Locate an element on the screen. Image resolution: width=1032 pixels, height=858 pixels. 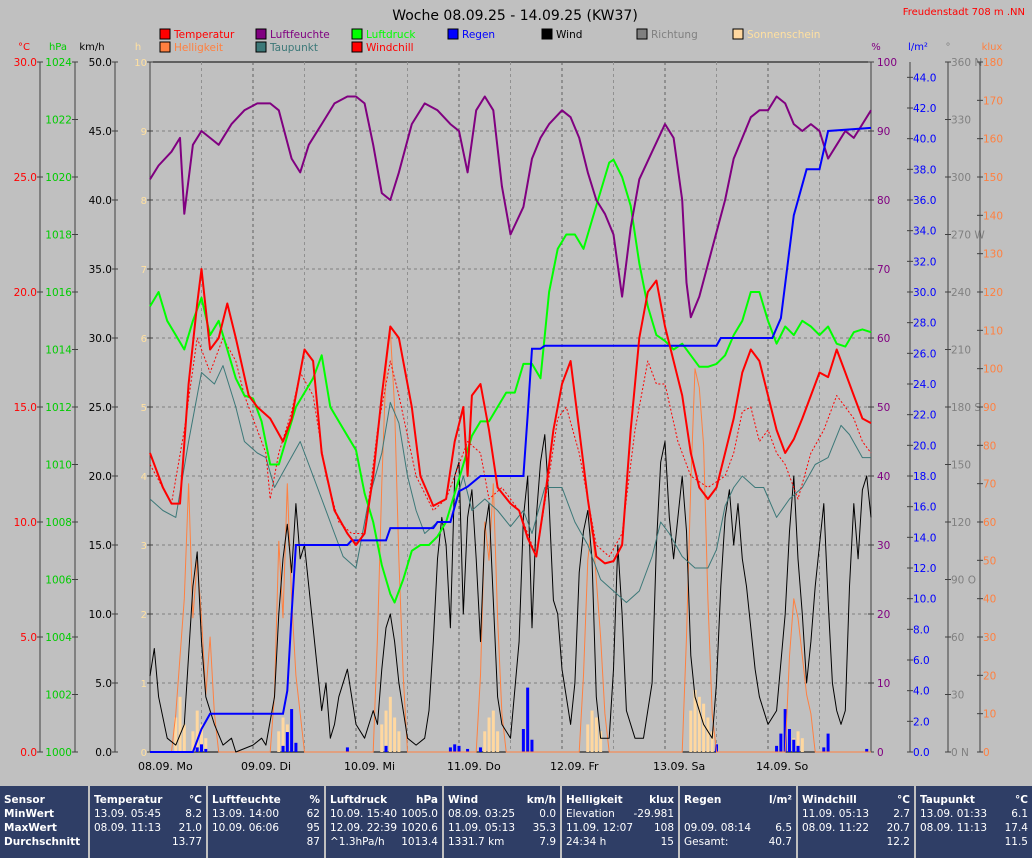
axis-label-direction: 360 N is located at coordinates (966, 63).